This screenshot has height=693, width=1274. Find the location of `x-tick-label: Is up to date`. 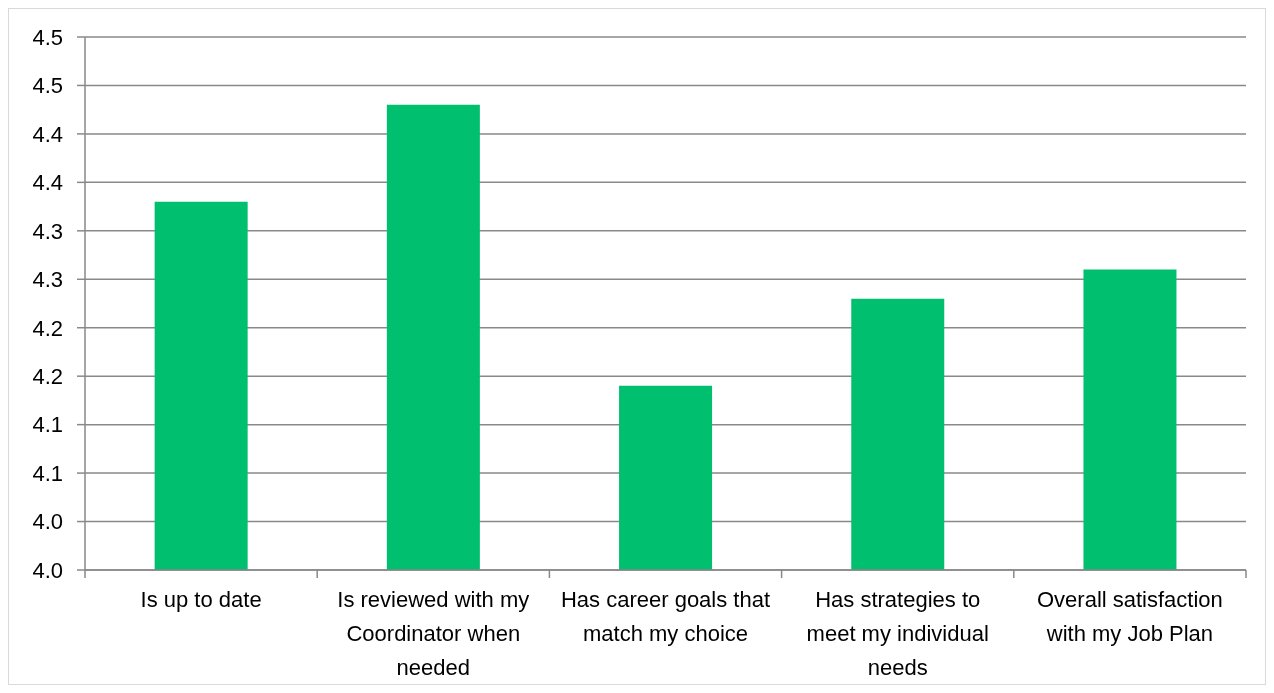

x-tick-label: Is up to date is located at coordinates (201, 599).